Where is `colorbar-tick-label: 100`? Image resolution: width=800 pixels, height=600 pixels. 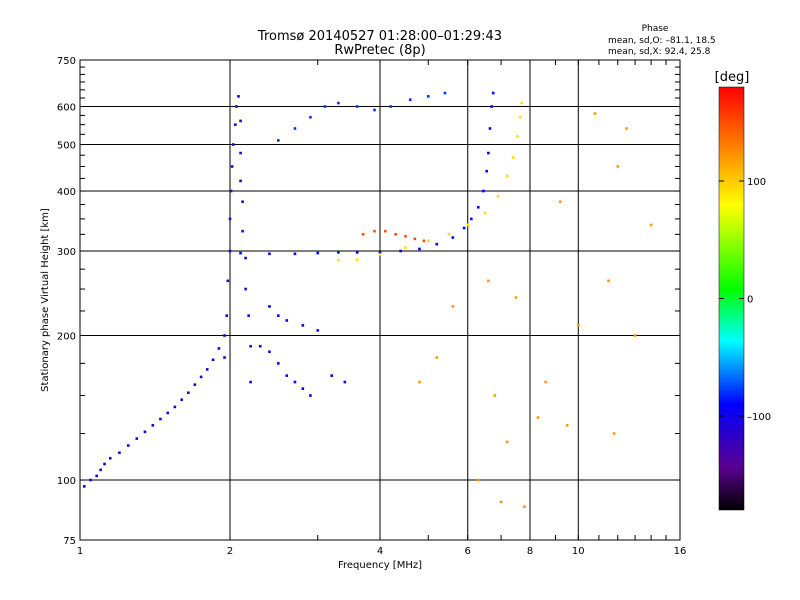
colorbar-tick-label: 100 is located at coordinates (756, 182).